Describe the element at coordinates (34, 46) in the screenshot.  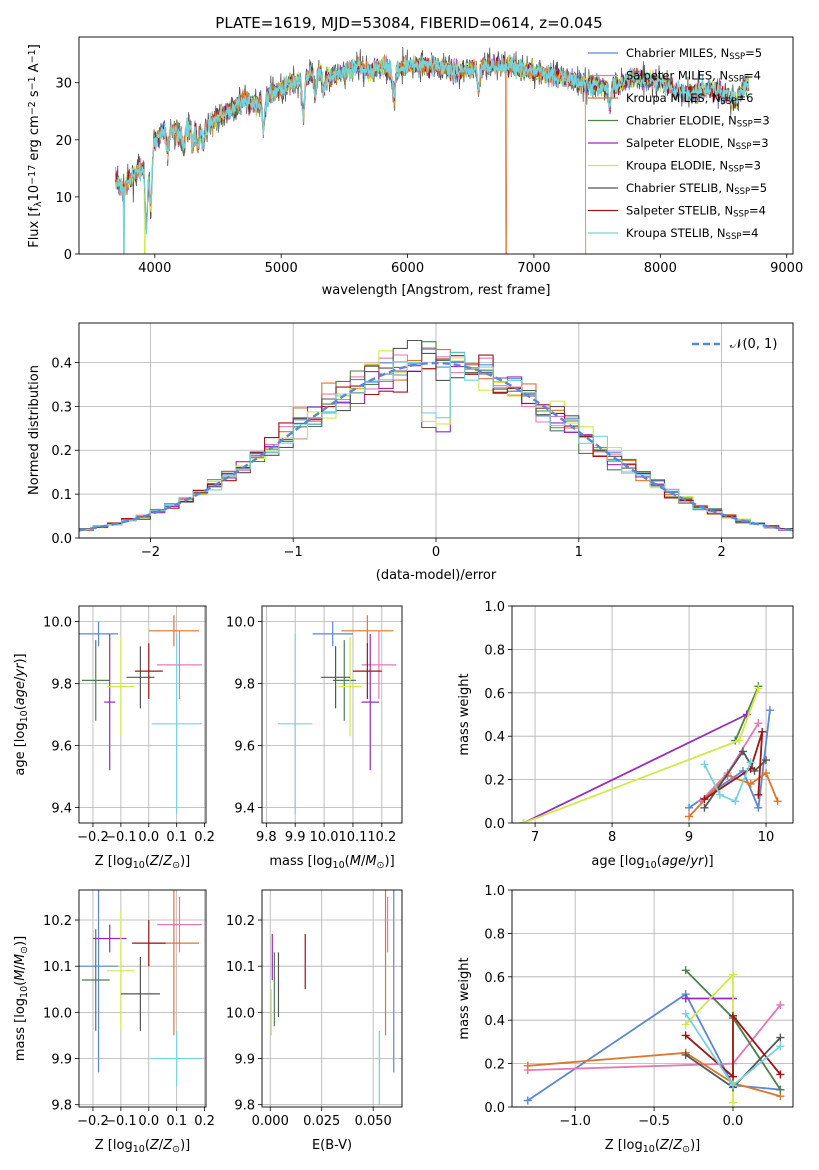
I see `label-part: ]` at that location.